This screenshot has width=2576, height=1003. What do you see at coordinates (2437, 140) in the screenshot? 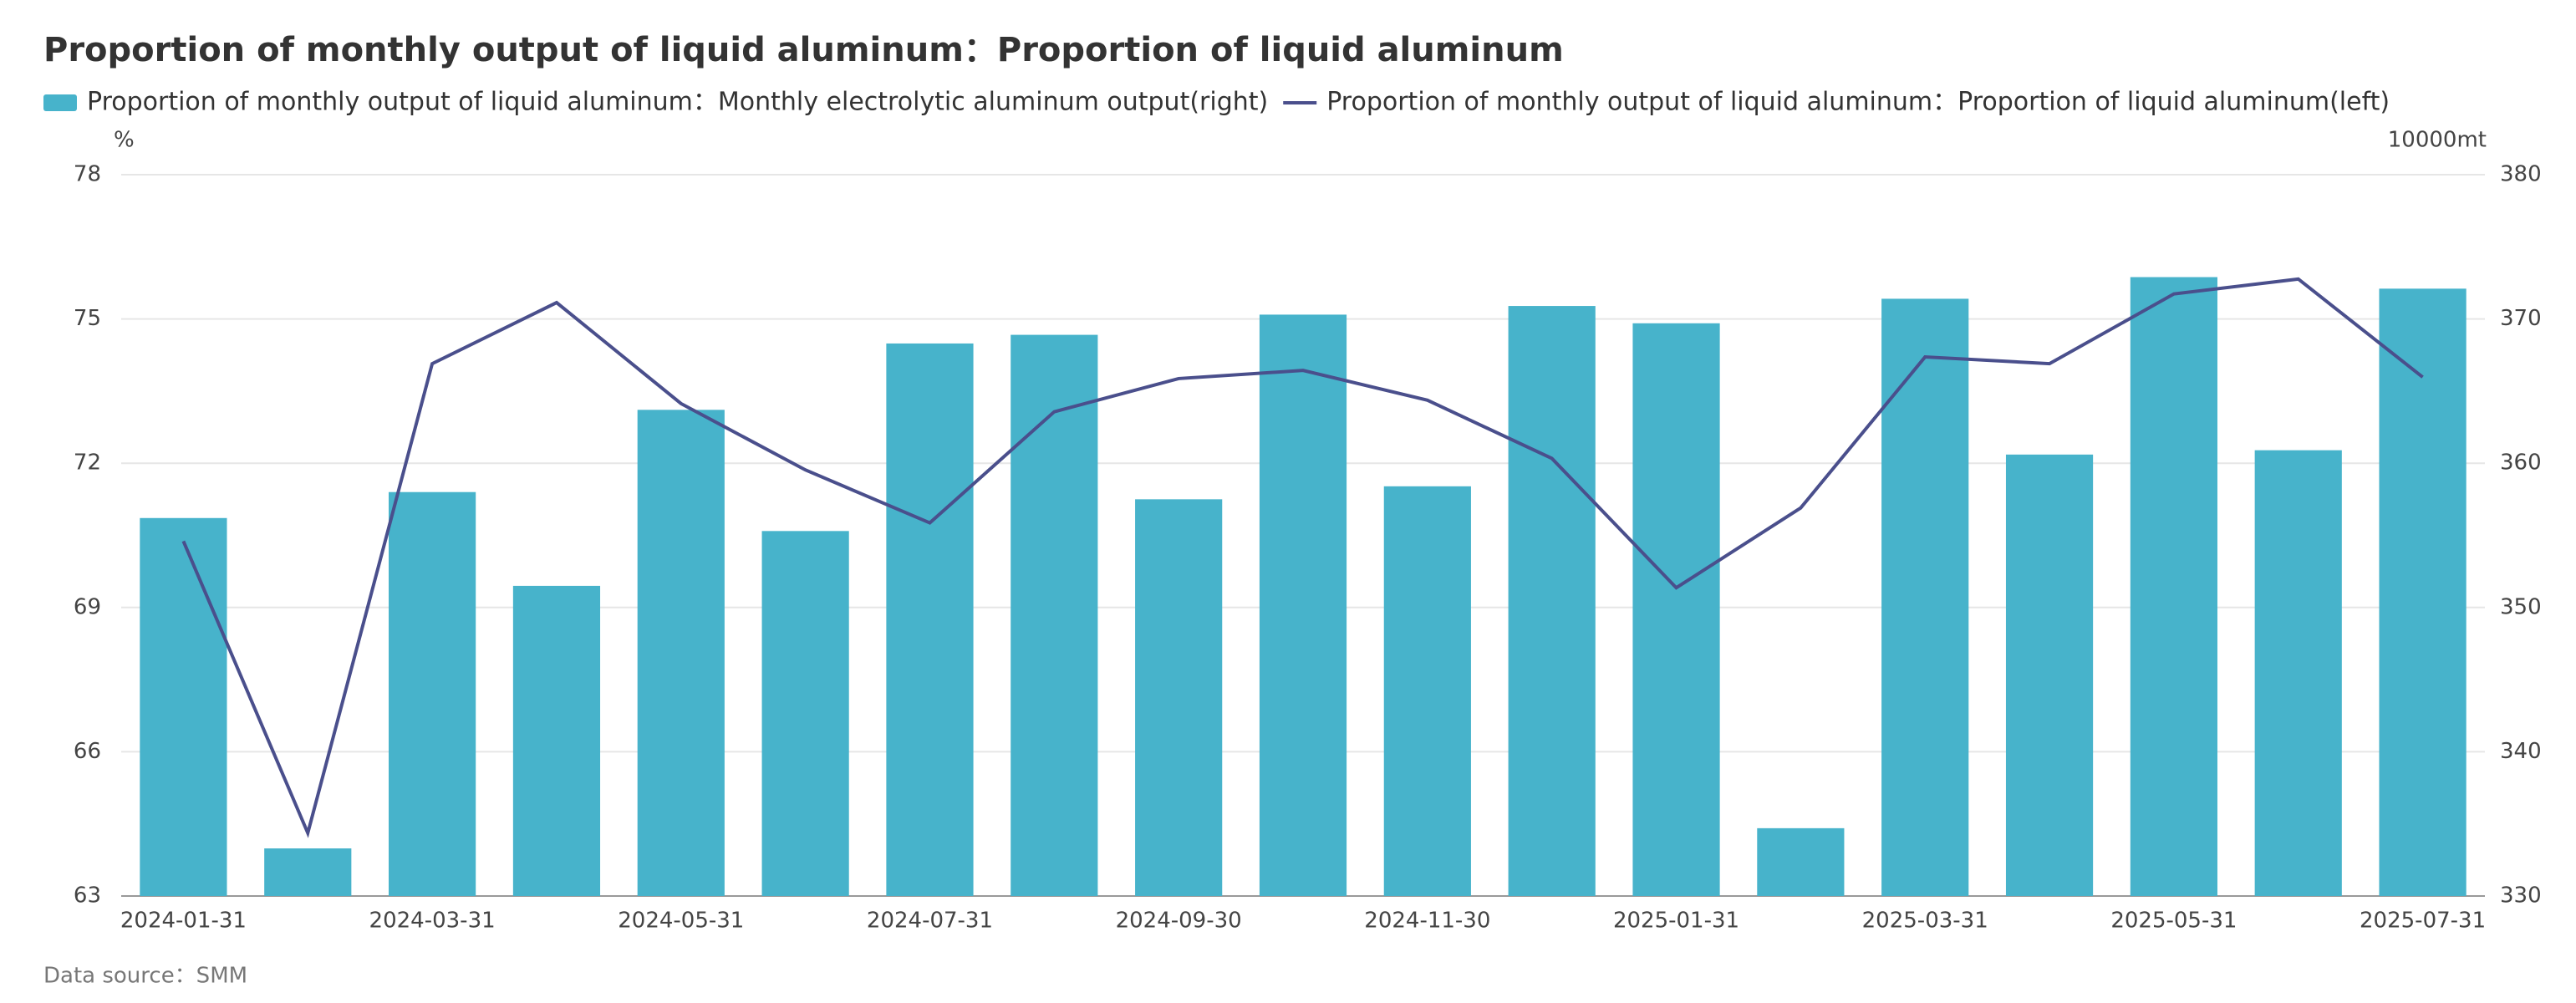
I see `y2-axis-unit: 10000mt` at bounding box center [2437, 140].